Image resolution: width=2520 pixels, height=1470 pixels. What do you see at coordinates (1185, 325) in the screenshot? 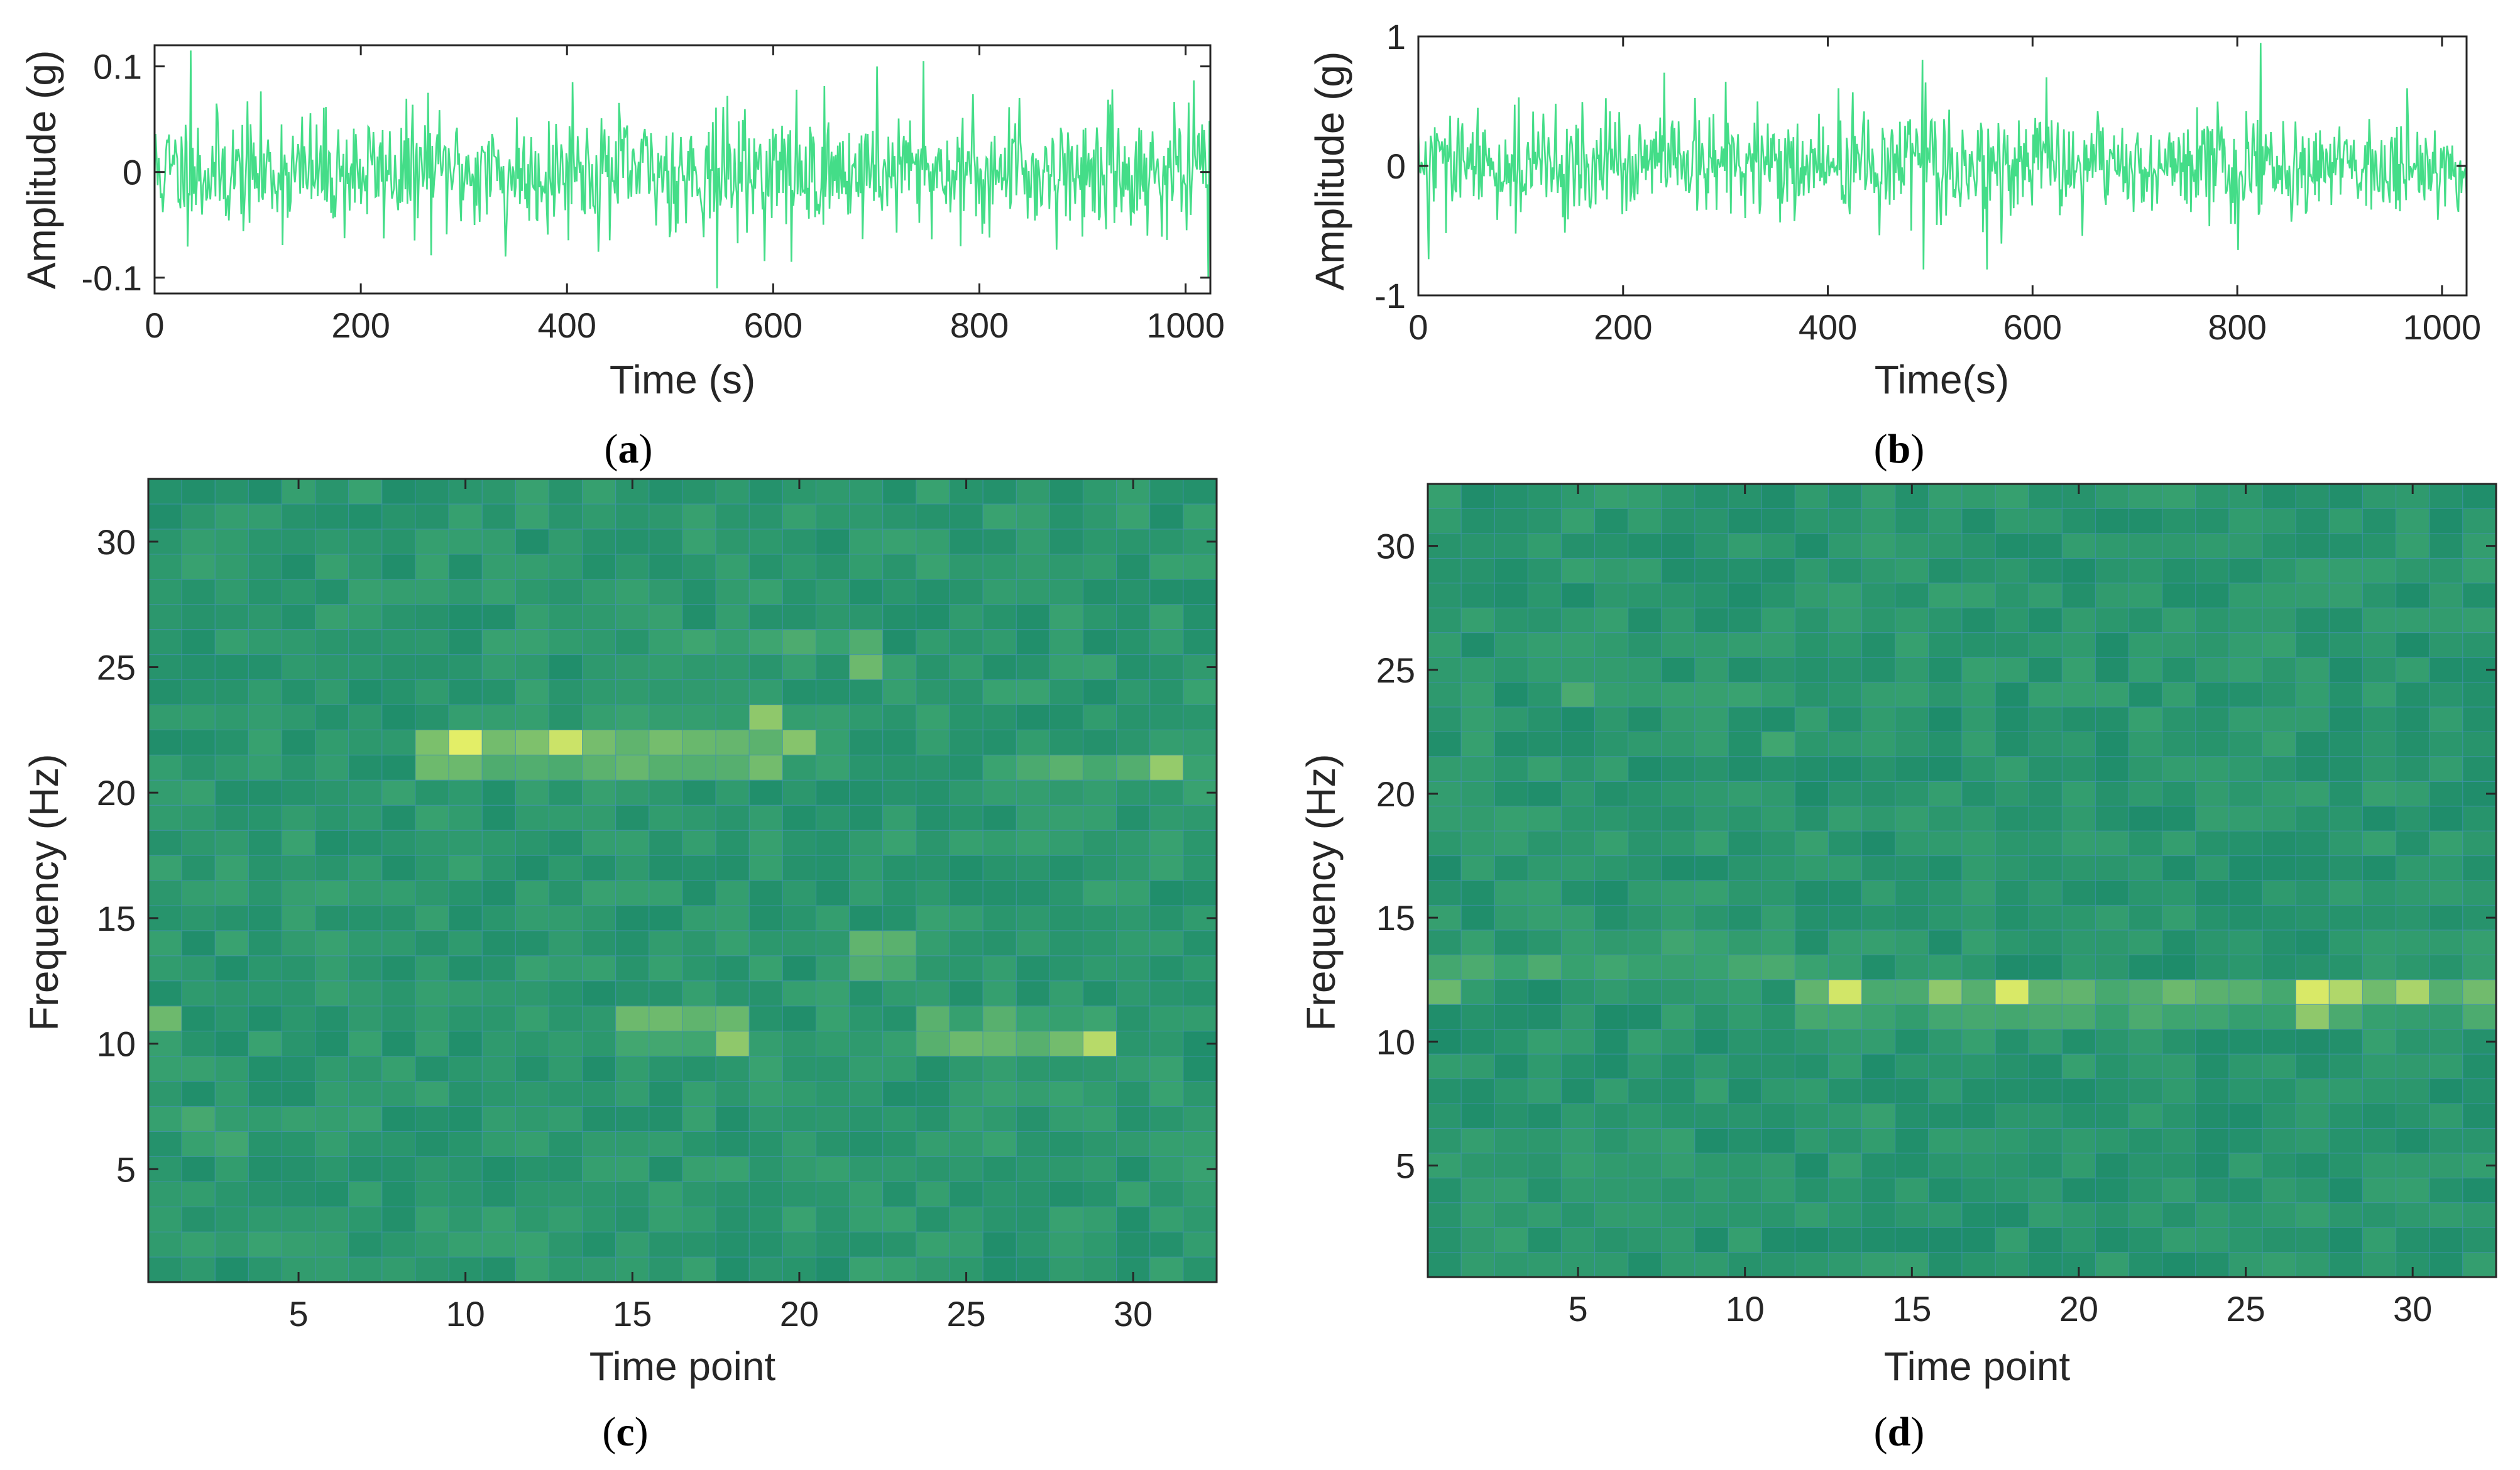
I see `x-tick-label: 1000` at bounding box center [1185, 325].